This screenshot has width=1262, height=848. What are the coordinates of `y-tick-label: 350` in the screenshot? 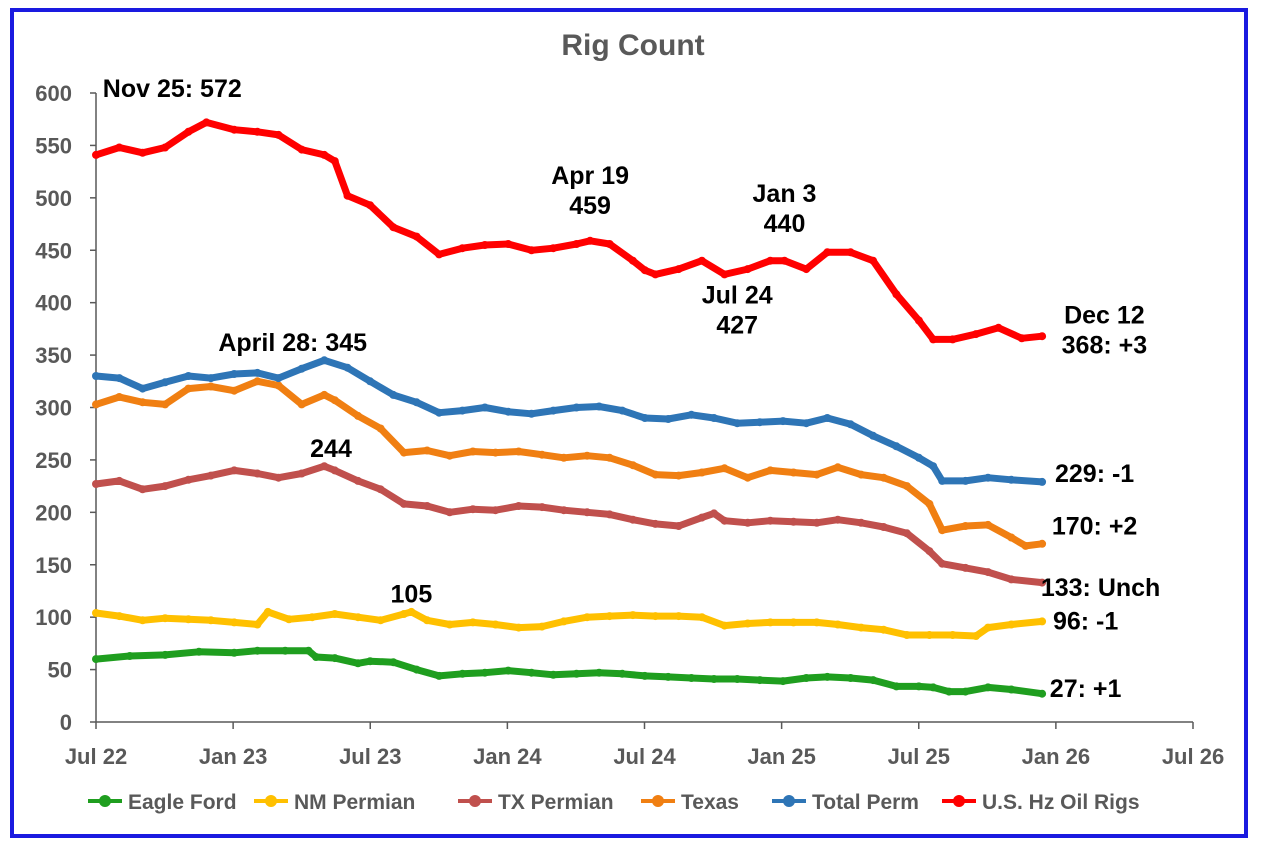 It's located at (53, 355).